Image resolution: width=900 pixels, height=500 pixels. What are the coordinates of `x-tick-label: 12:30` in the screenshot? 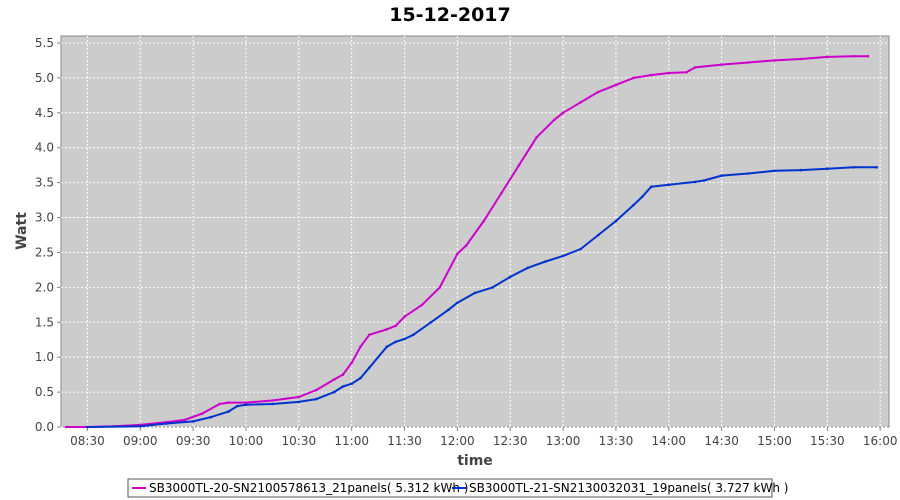 It's located at (510, 441).